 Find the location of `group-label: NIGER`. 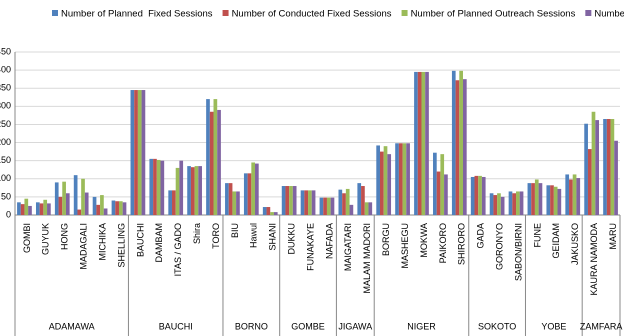

group-label: NIGER is located at coordinates (421, 326).